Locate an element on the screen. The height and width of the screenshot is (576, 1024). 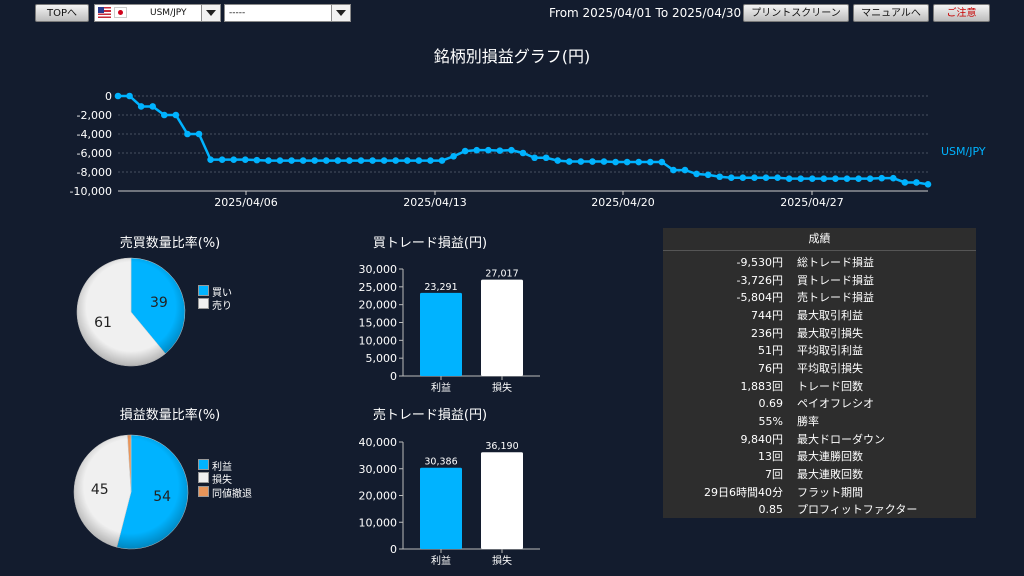
legend-buy: 買い is located at coordinates (222, 293).